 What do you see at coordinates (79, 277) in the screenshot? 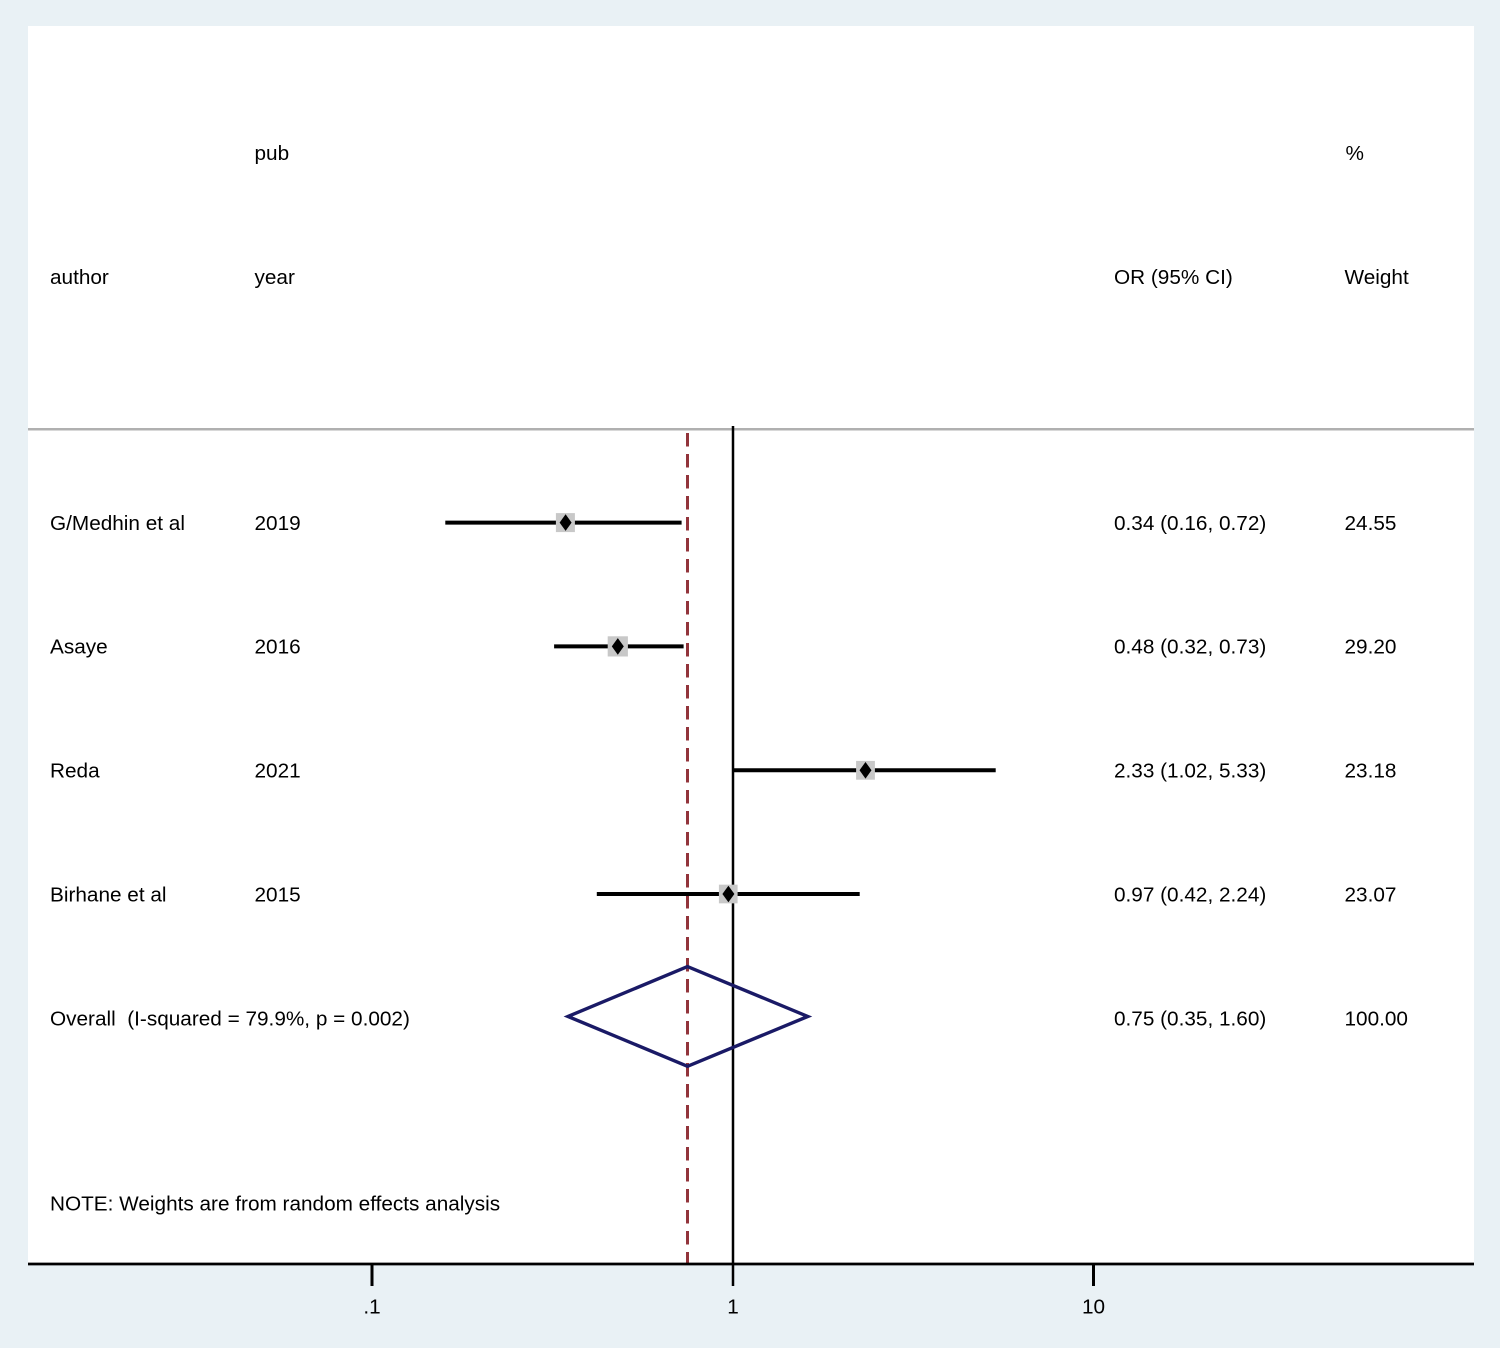
I see `svg-text: author` at bounding box center [79, 277].